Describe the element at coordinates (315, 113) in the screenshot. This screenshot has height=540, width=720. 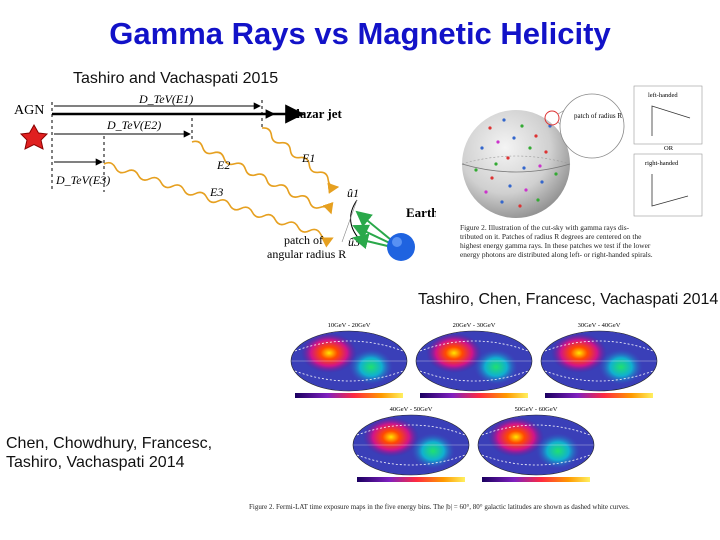
I see `blazar-jet-label: blazar jet` at that location.